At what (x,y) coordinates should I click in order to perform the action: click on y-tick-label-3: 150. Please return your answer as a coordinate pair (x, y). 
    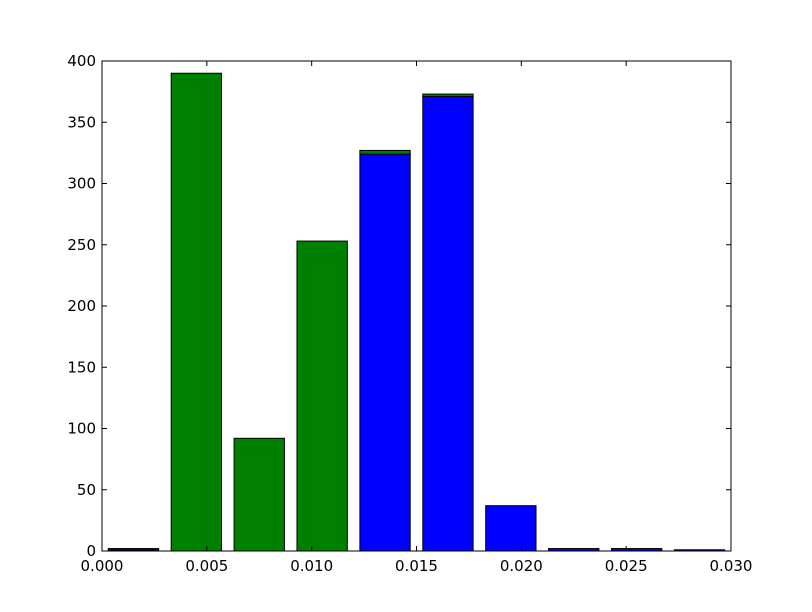
    Looking at the image, I should click on (81, 367).